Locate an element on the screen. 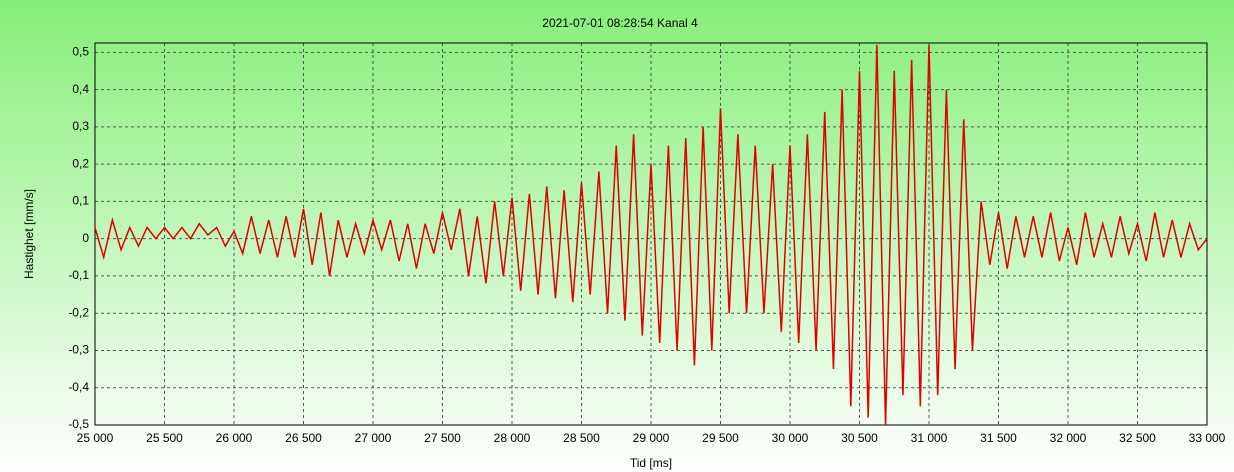 The height and width of the screenshot is (472, 1234). x-tick-label: 30 000 is located at coordinates (790, 438).